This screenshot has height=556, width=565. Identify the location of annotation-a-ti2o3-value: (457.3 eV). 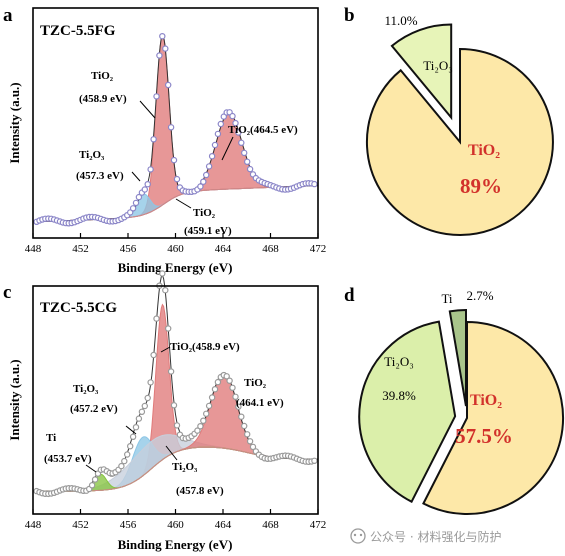
(100, 176).